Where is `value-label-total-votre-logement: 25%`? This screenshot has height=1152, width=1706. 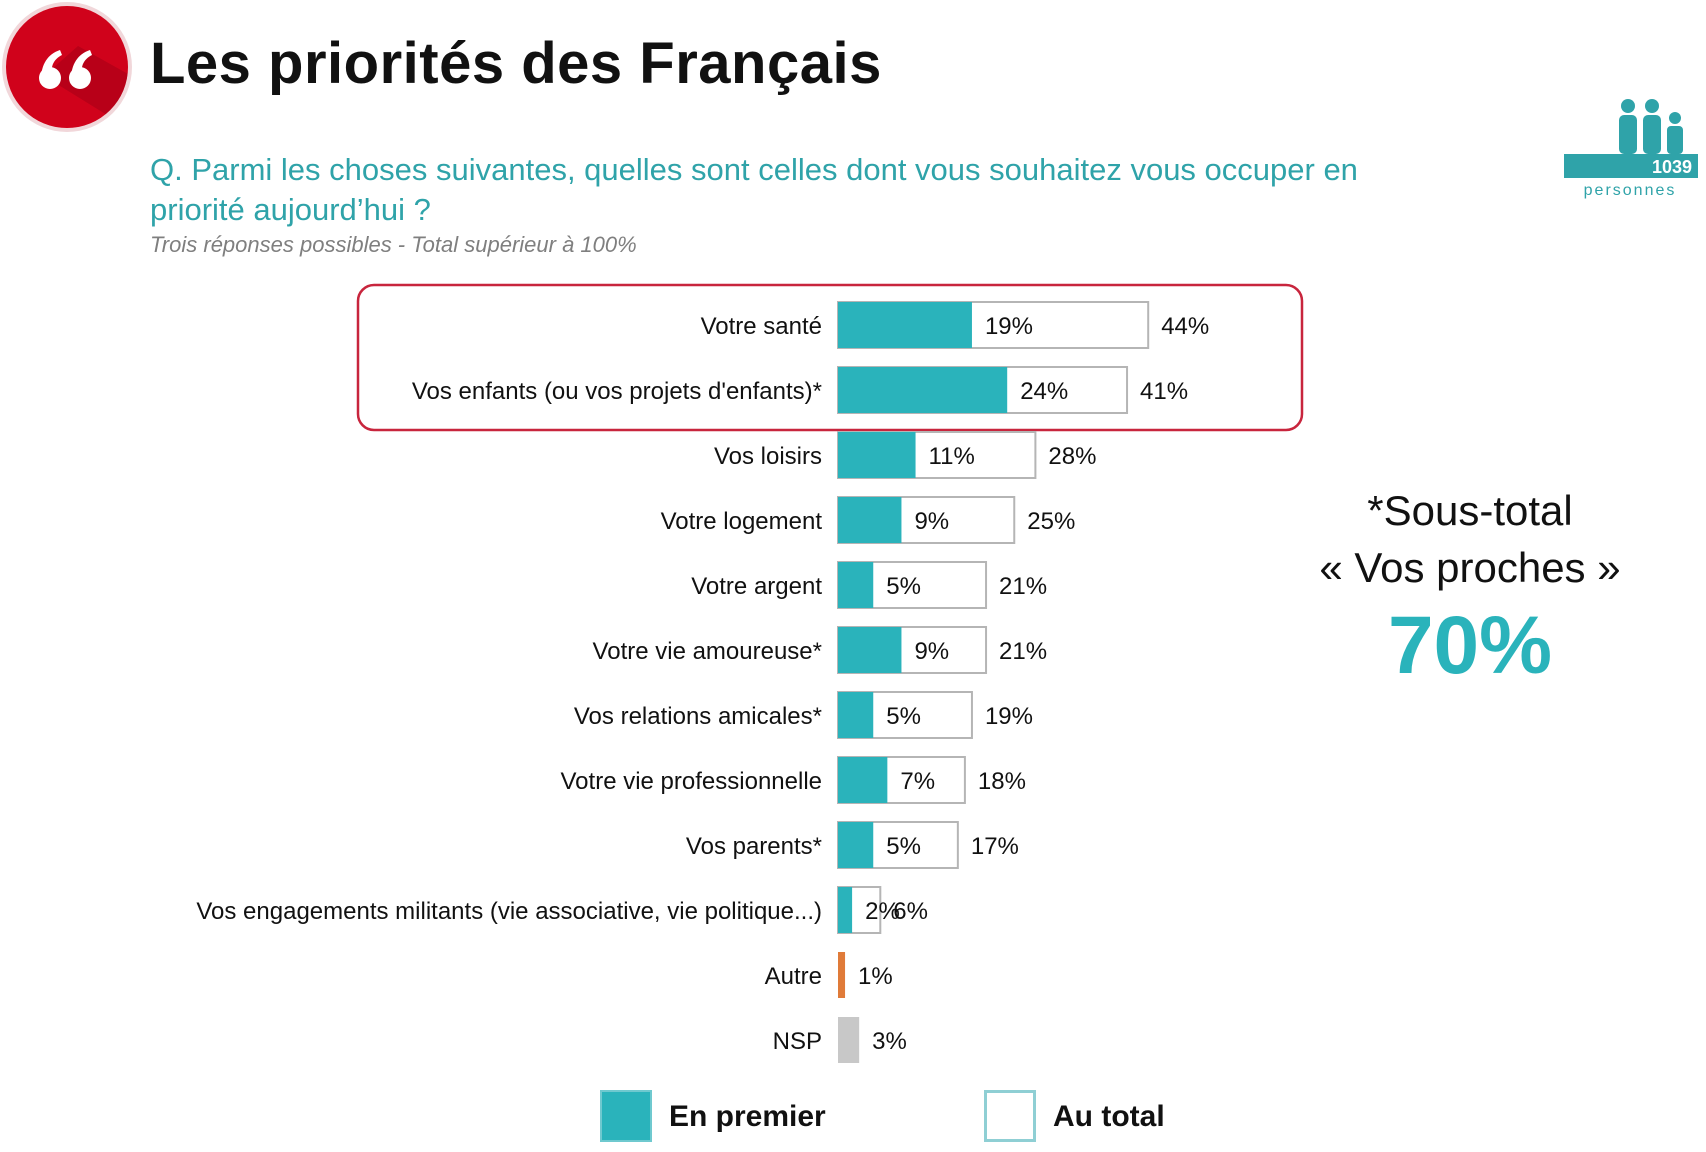
value-label-total-votre-logement: 25% is located at coordinates (1051, 521).